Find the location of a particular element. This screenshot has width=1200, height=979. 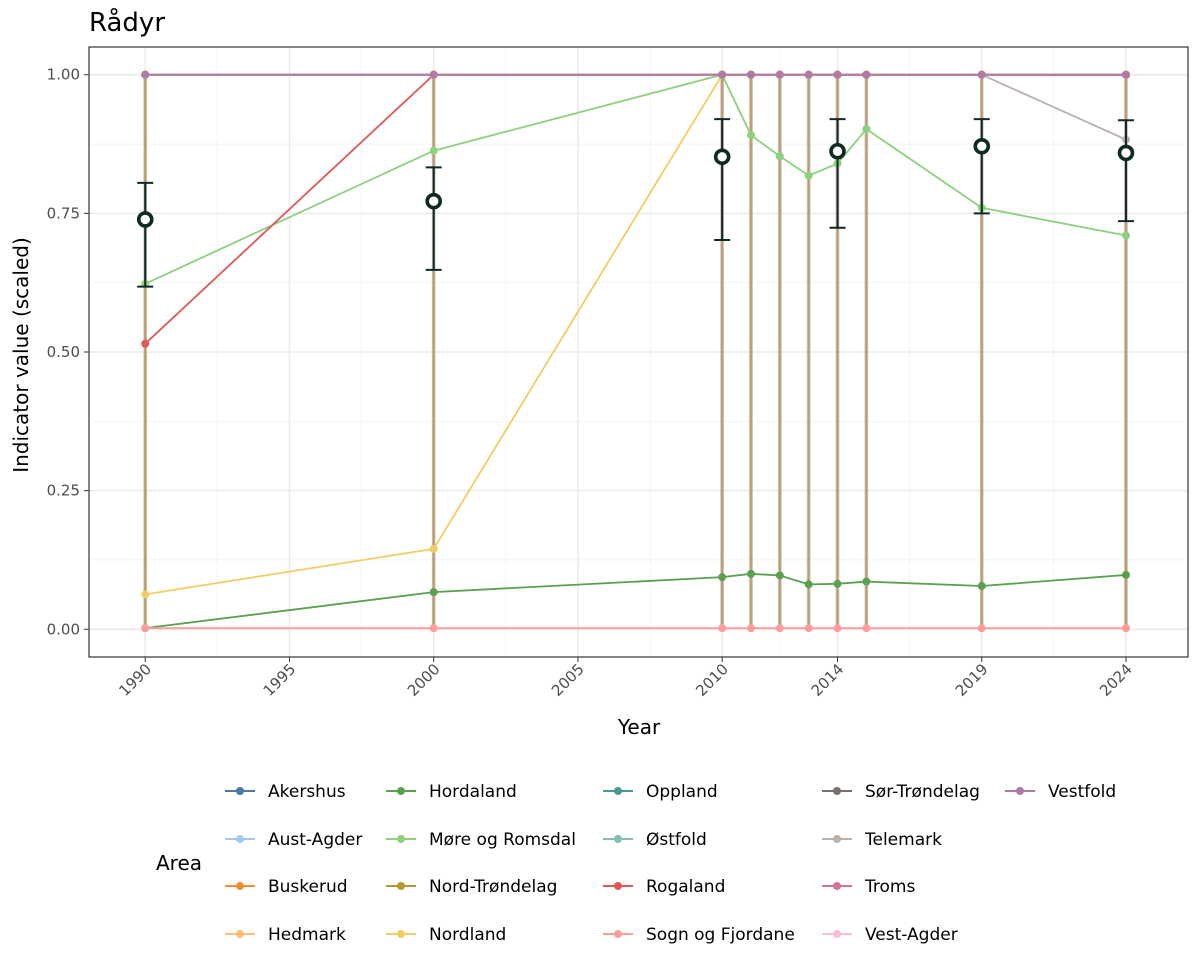

legend-label: Vest-Agder is located at coordinates (911, 935).